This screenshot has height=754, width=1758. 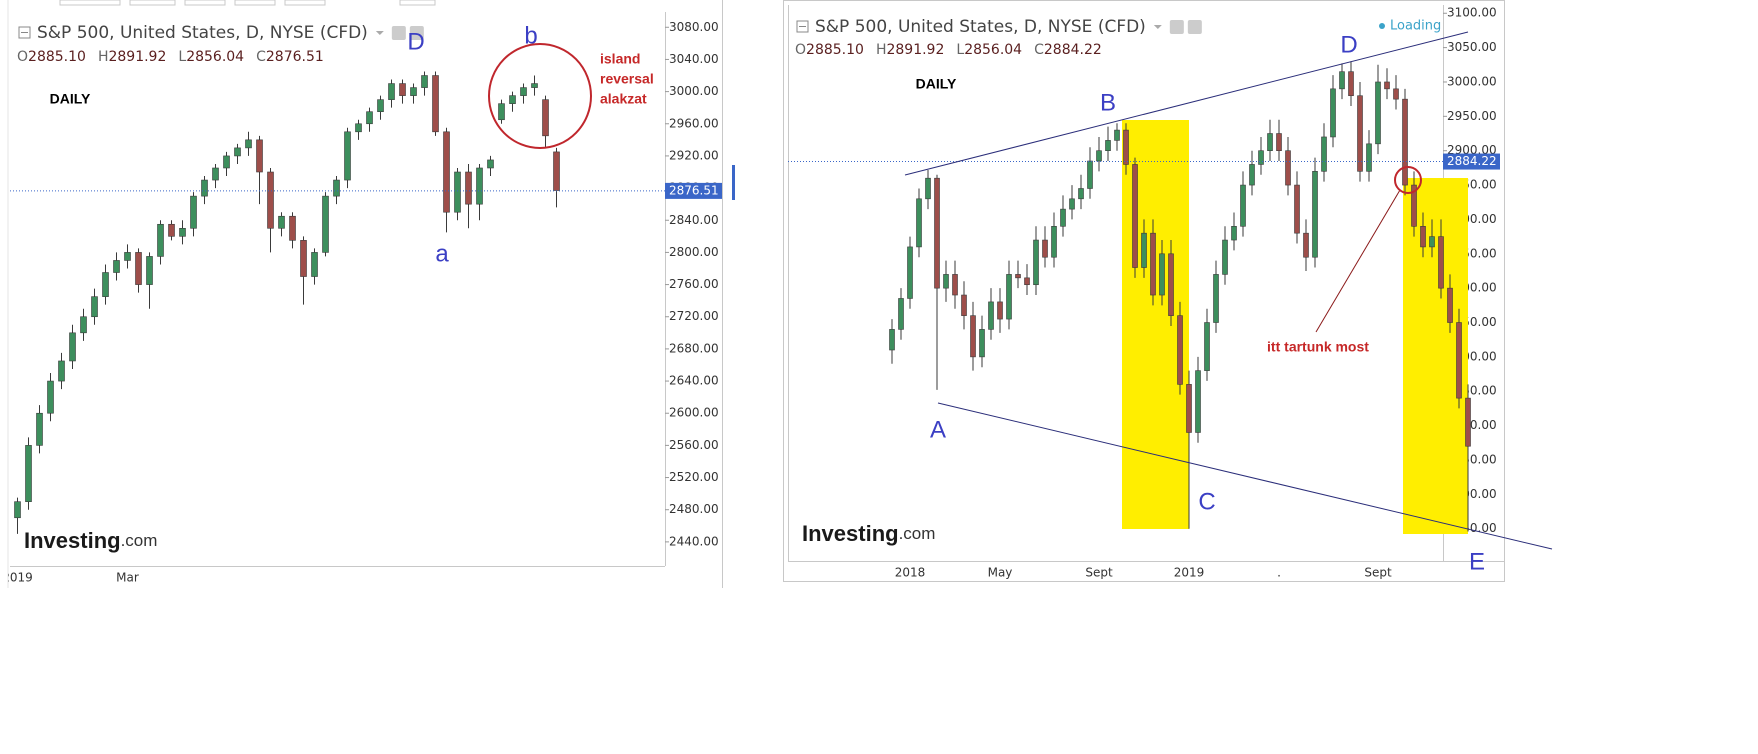 What do you see at coordinates (627, 79) in the screenshot?
I see `note: reversal` at bounding box center [627, 79].